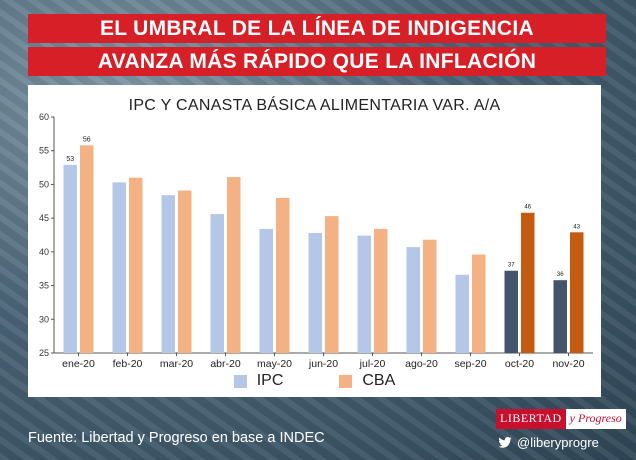  Describe the element at coordinates (568, 364) in the screenshot. I see `x-tick-label: nov-20` at that location.